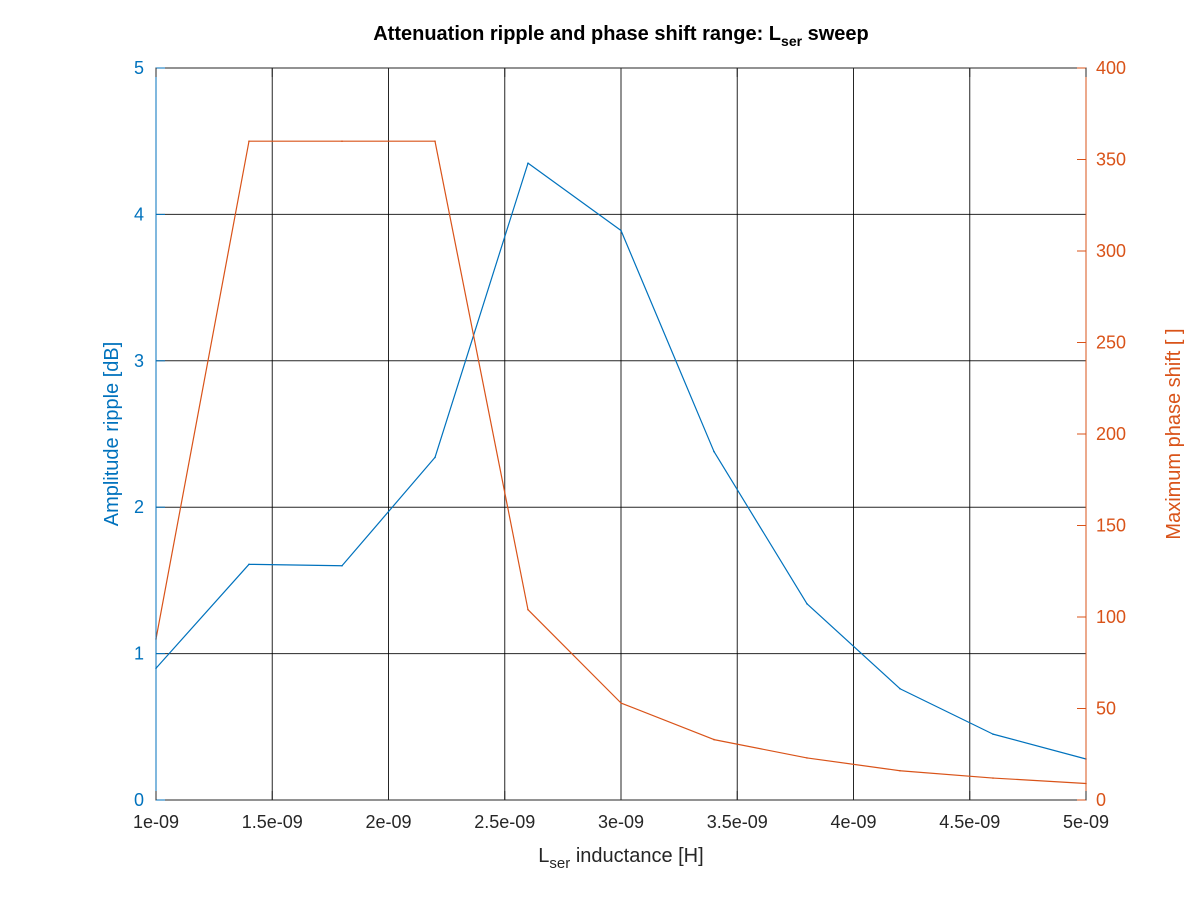 The height and width of the screenshot is (900, 1200). I want to click on x-tick-label: 2e-09, so click(388, 822).